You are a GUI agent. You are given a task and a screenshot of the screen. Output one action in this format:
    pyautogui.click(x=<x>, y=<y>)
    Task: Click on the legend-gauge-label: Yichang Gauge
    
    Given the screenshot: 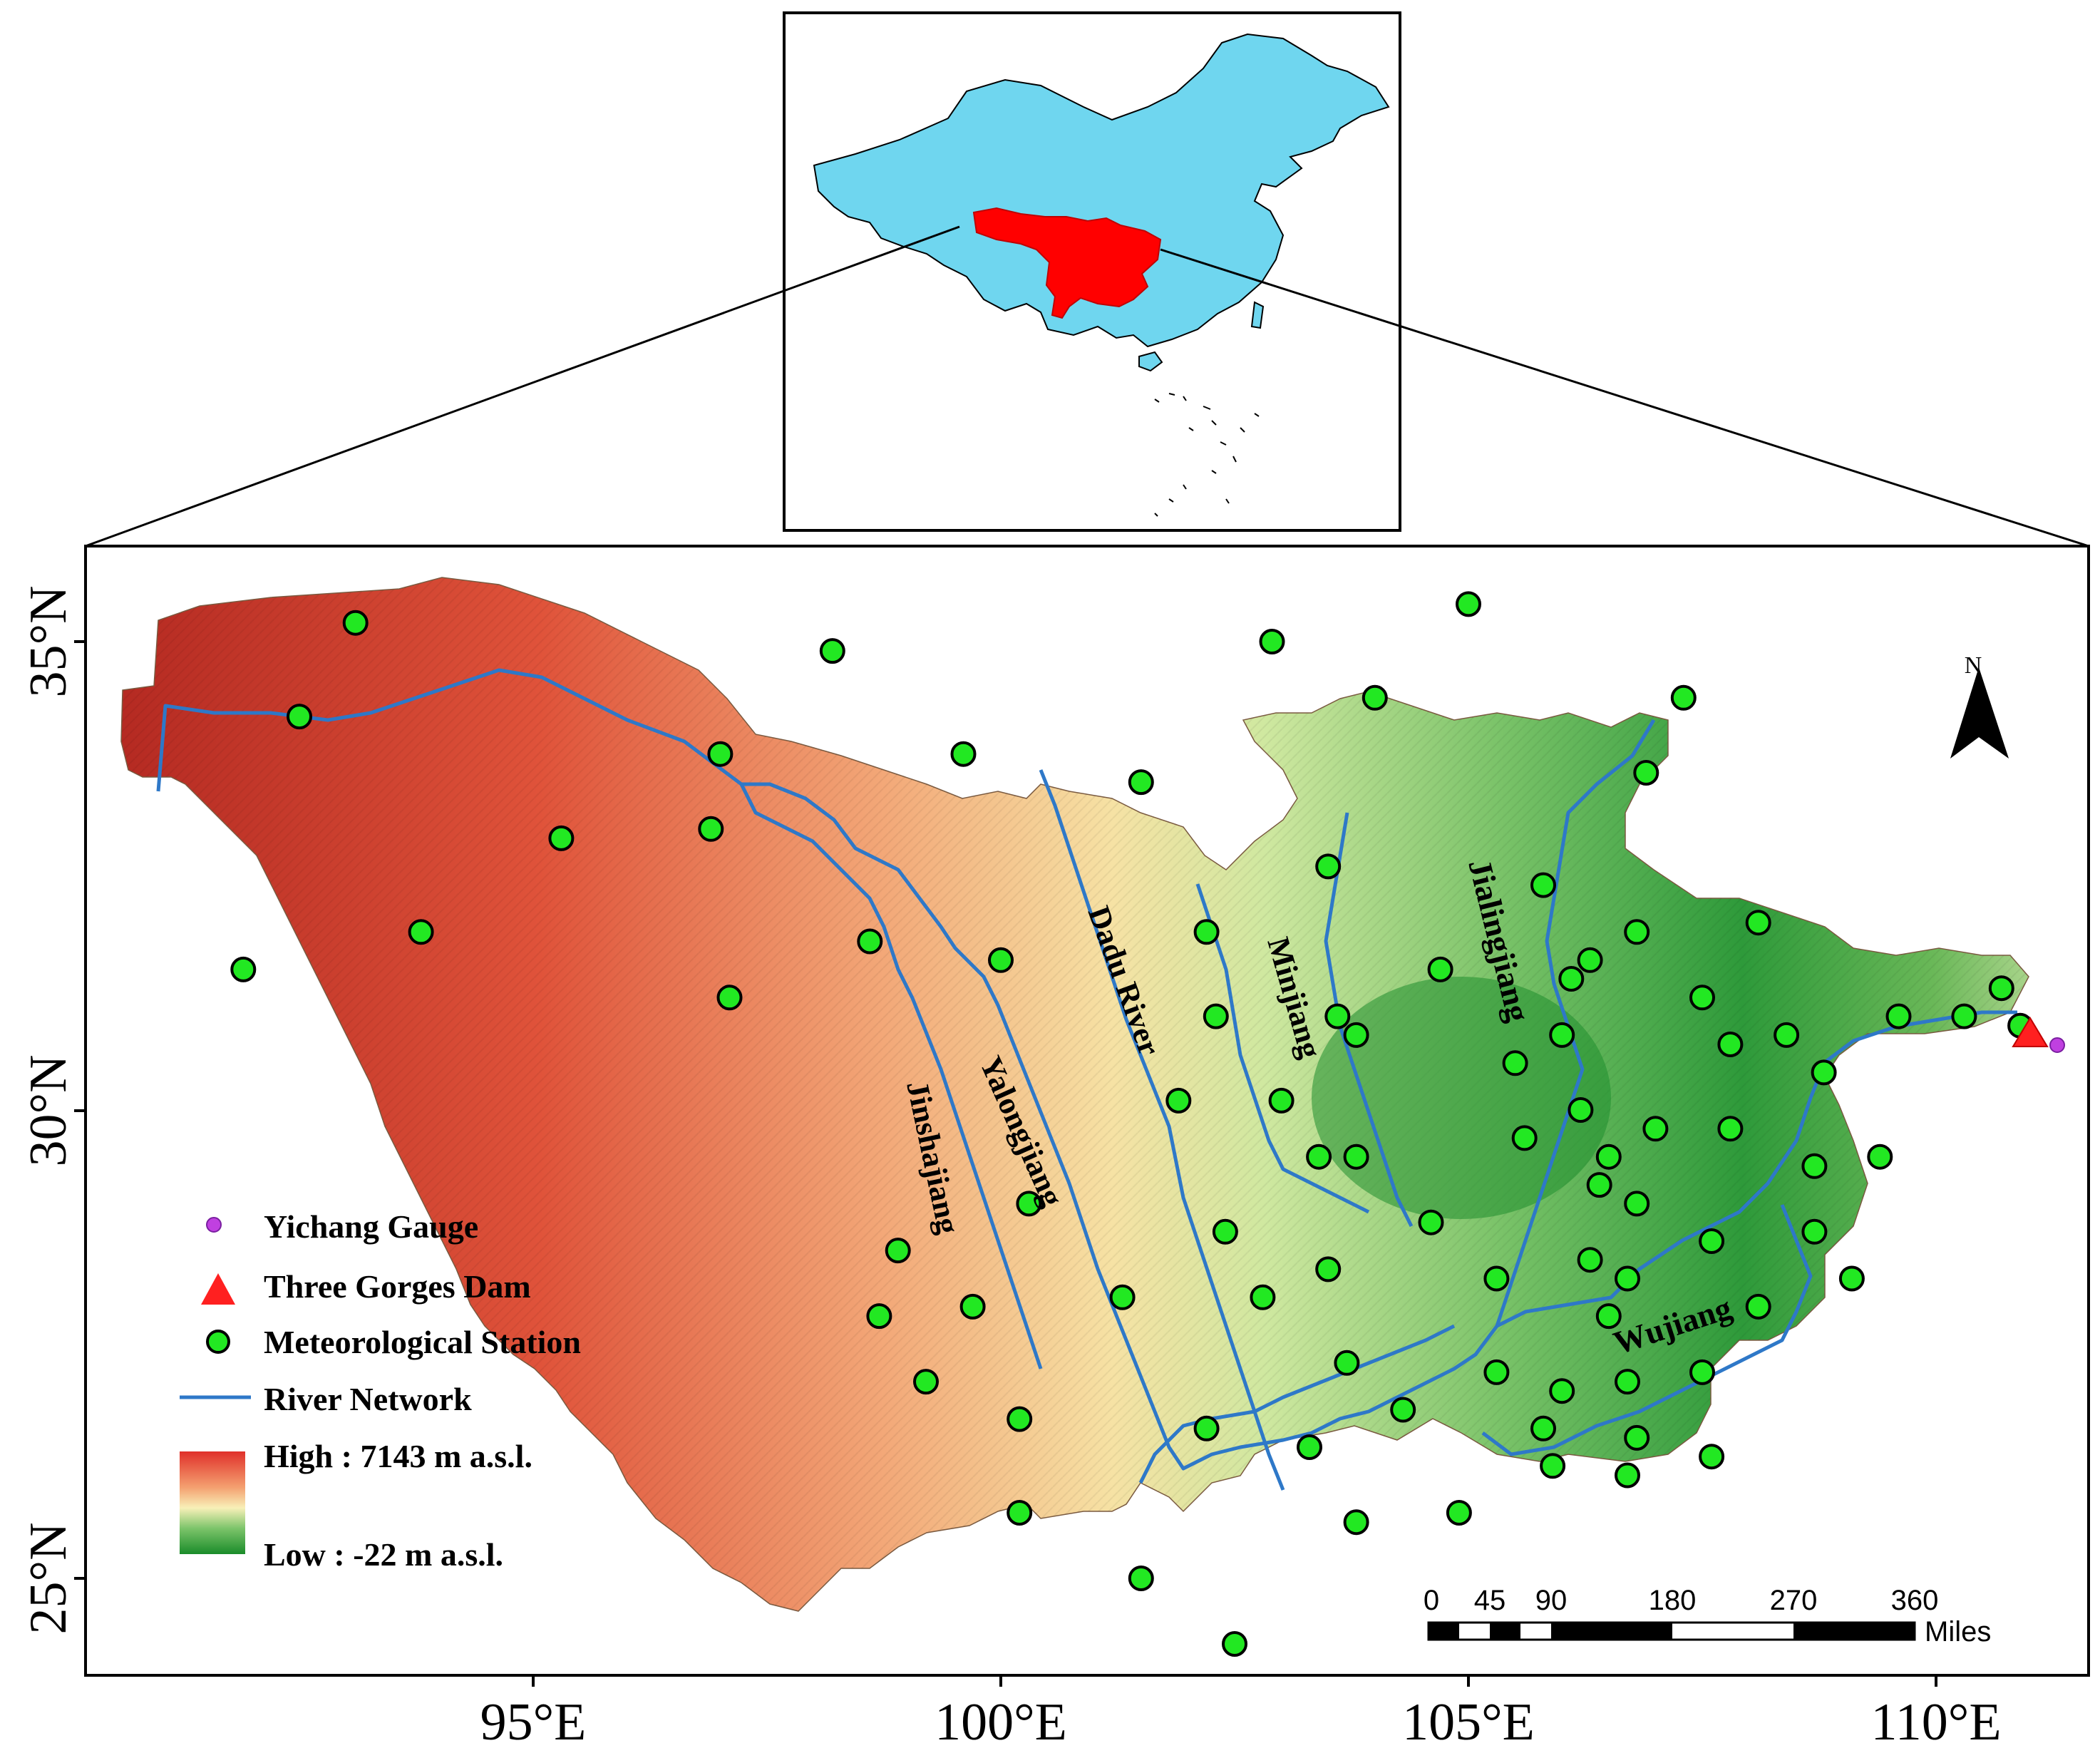 What is the action you would take?
    pyautogui.click(x=371, y=1226)
    